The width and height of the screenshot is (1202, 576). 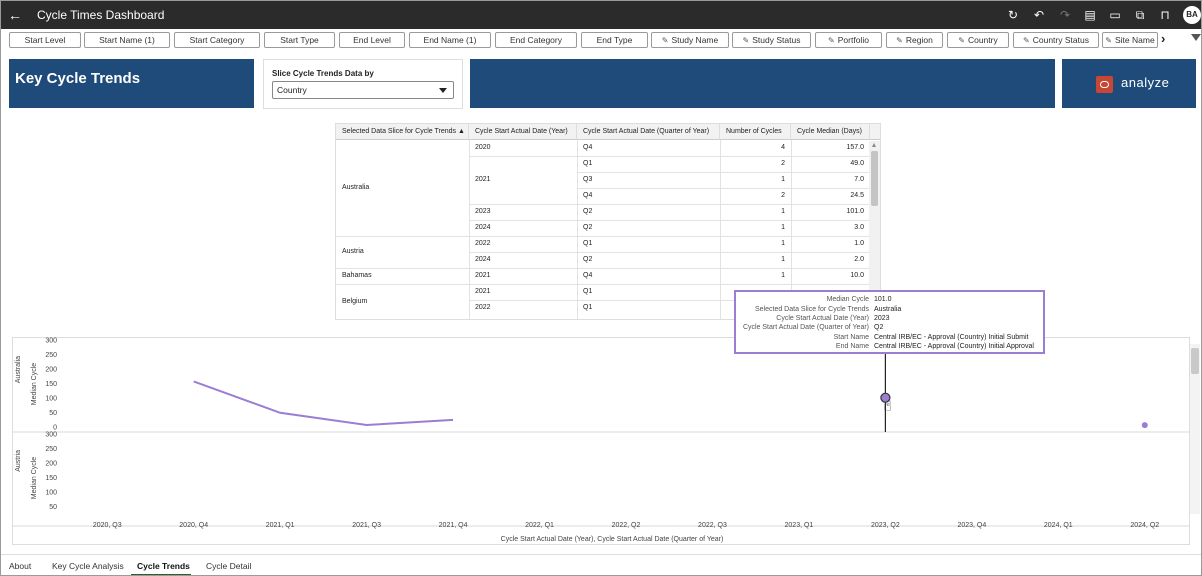 What do you see at coordinates (857, 275) in the screenshot?
I see `median-cell: 10.0` at bounding box center [857, 275].